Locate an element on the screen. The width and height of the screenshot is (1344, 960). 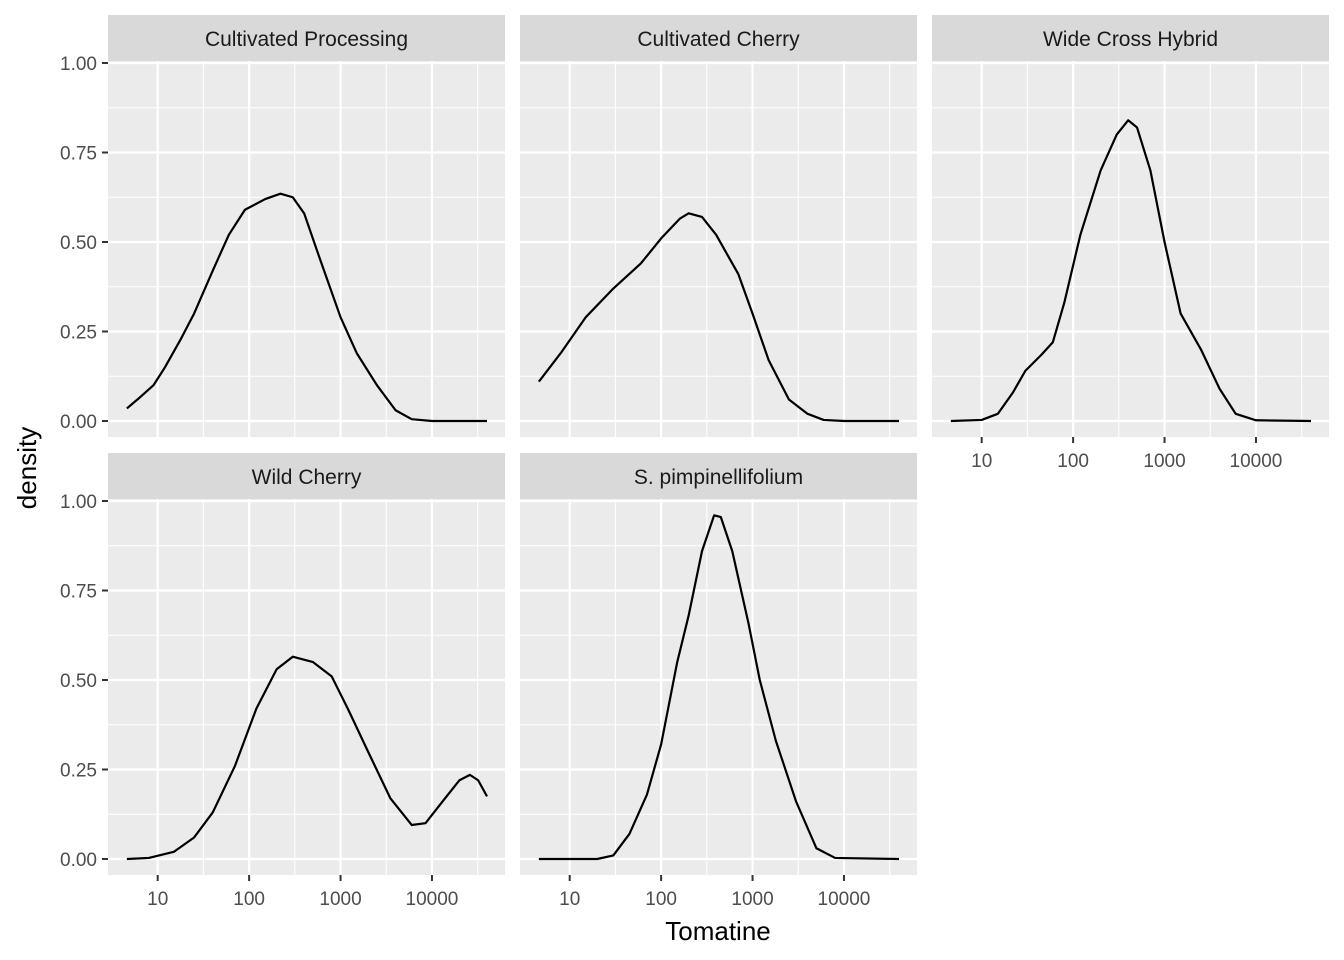
facet-s-pimpinellifolium: S. pimpinellifolium is located at coordinates (718, 664).